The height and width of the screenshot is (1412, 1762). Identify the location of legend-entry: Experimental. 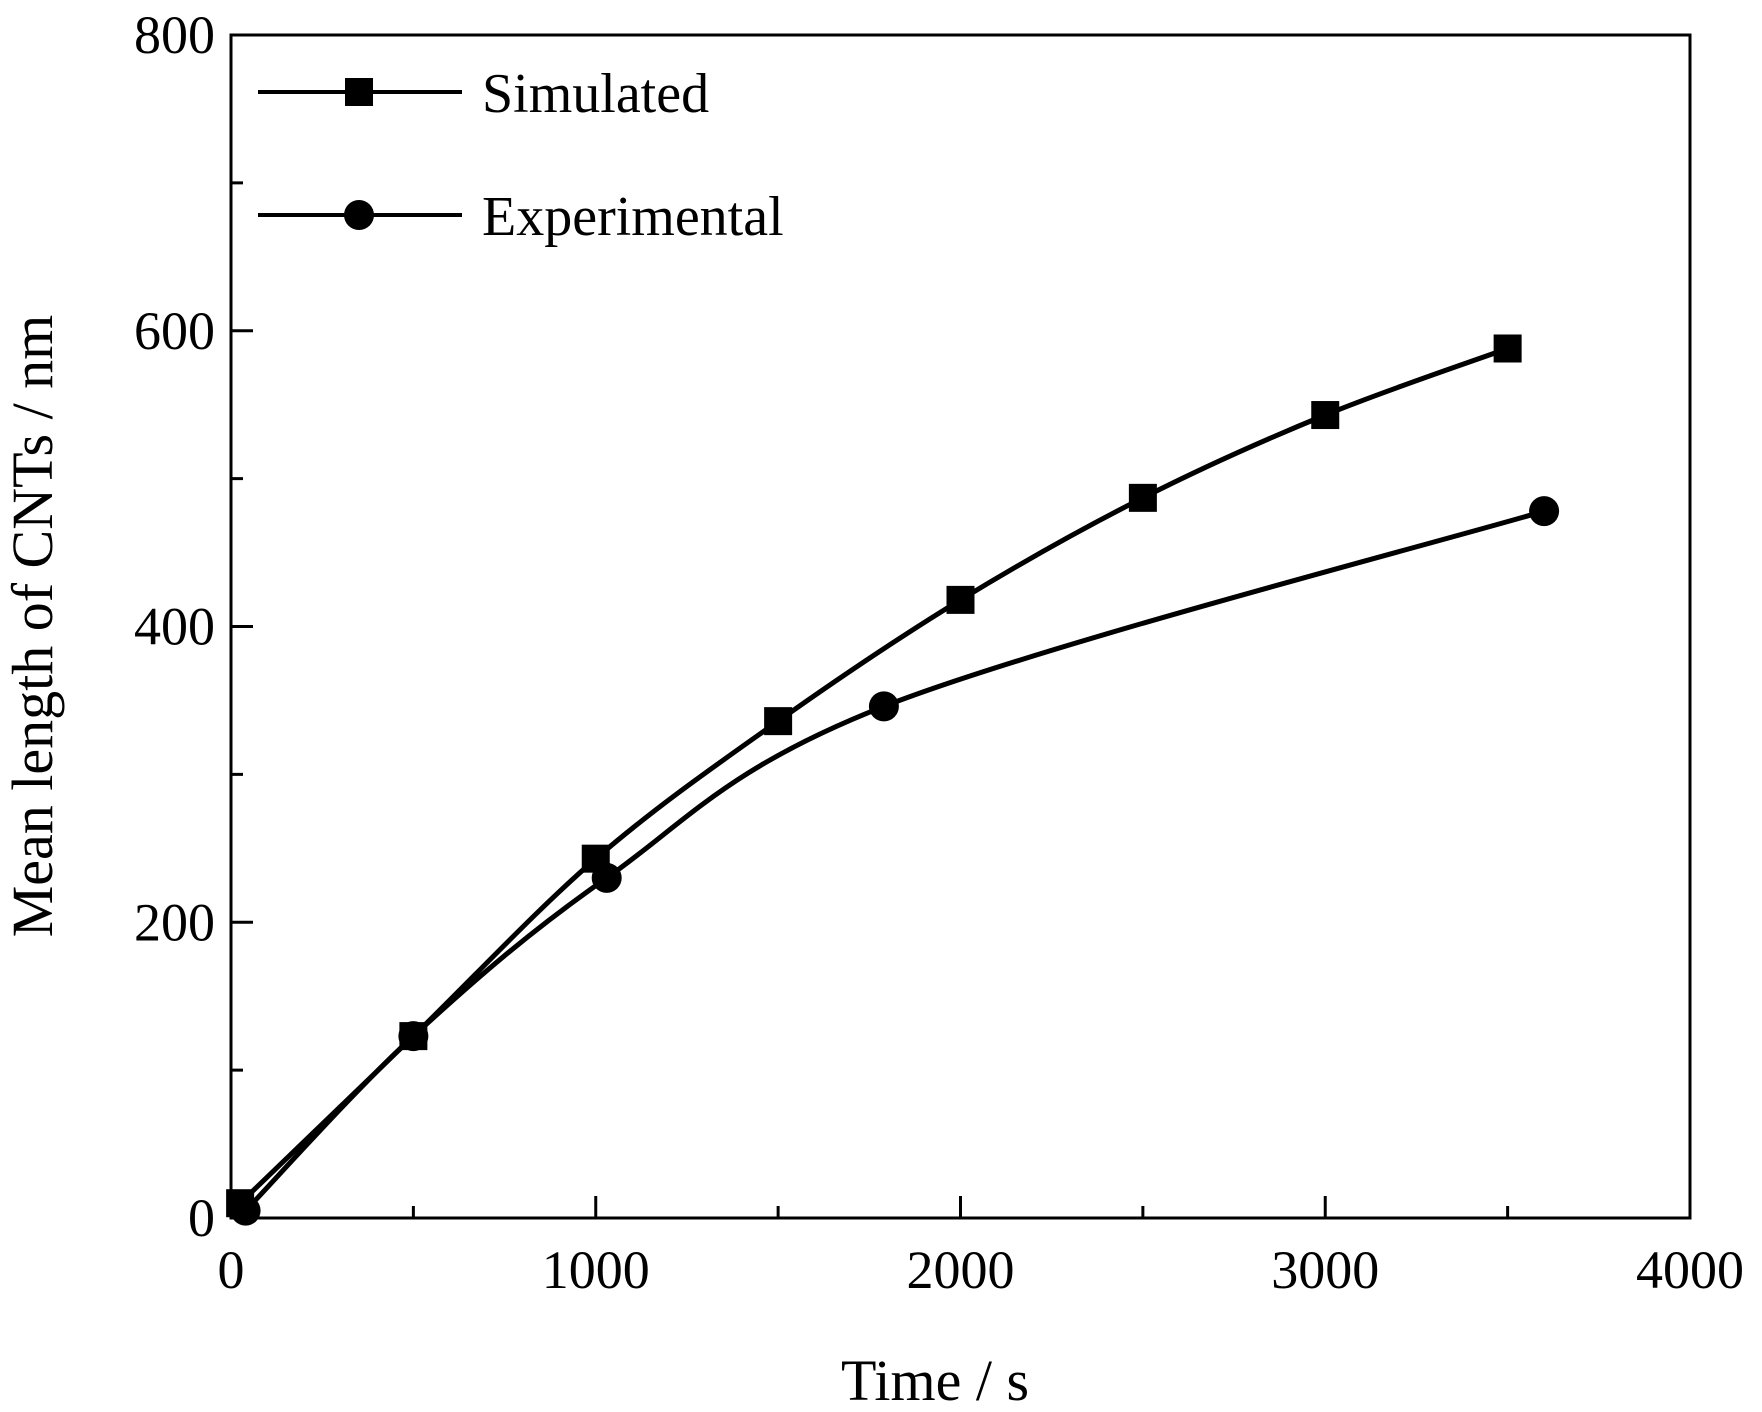
(521, 217).